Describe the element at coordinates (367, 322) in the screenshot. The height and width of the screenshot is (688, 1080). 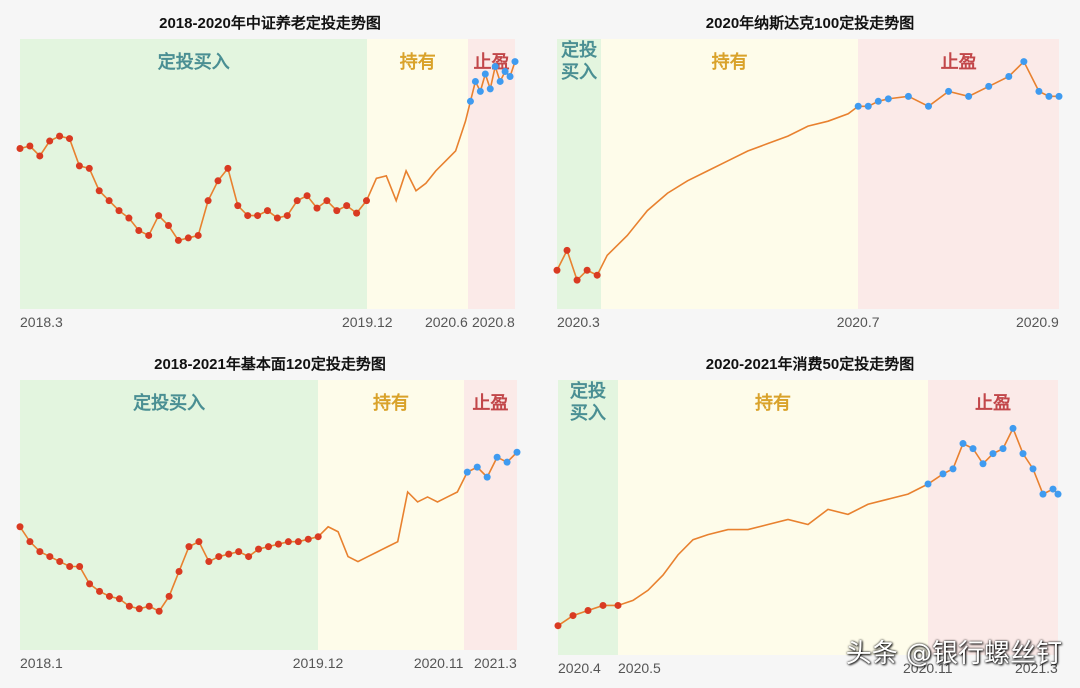
I see `x-tick-label: 2019.12` at that location.